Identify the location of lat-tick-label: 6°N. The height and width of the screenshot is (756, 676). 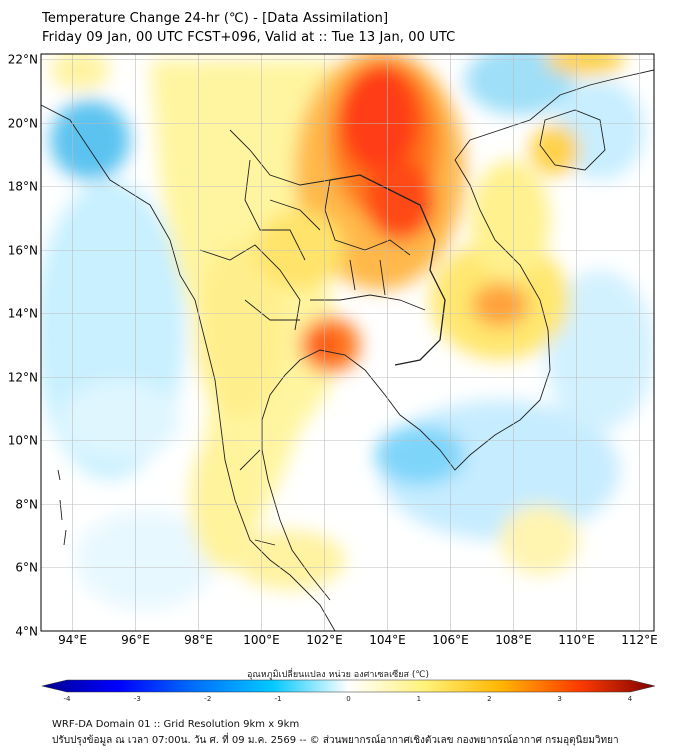
(26, 568).